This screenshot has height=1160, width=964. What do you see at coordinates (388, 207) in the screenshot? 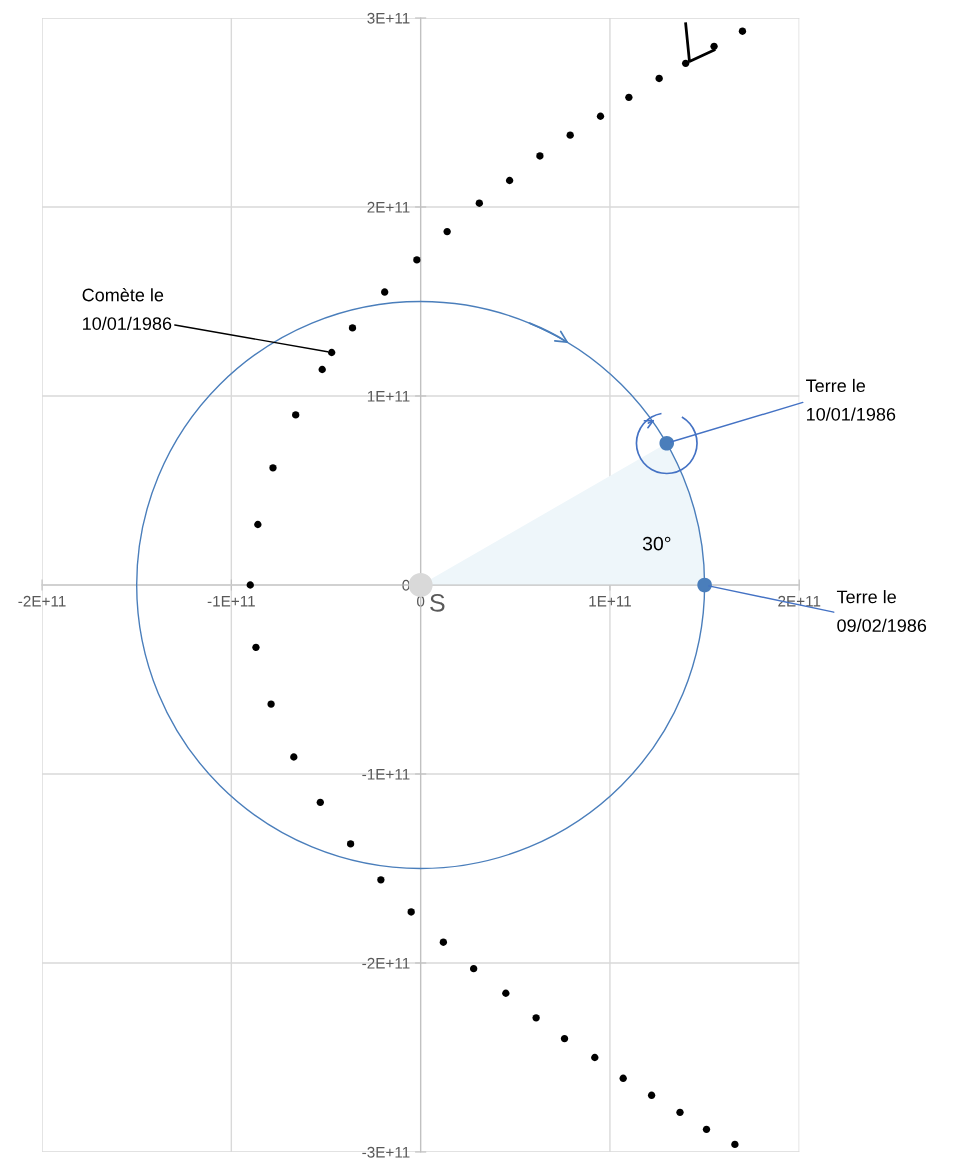
I see `y-tick-label: 2E+11` at bounding box center [388, 207].